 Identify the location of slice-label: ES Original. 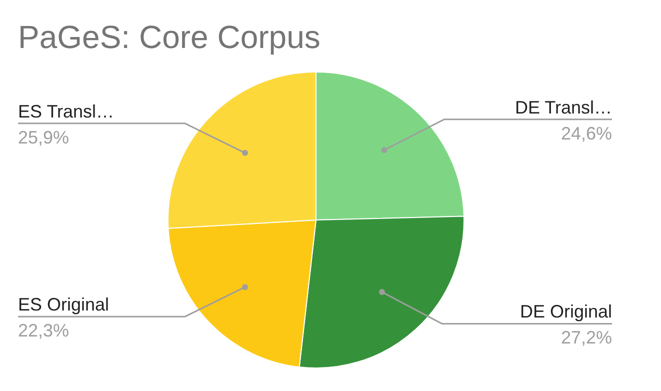
(64, 304).